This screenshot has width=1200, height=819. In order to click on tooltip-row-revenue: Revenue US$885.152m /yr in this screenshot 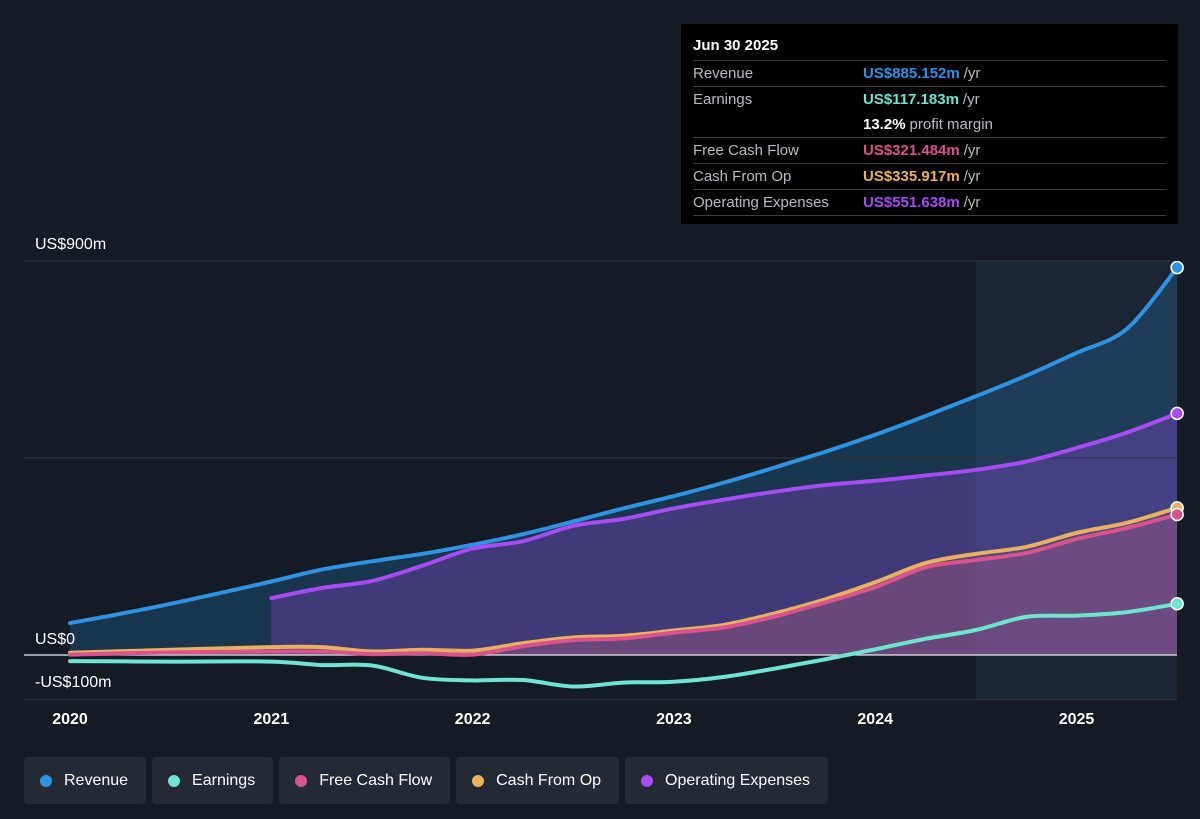, I will do `click(929, 73)`.